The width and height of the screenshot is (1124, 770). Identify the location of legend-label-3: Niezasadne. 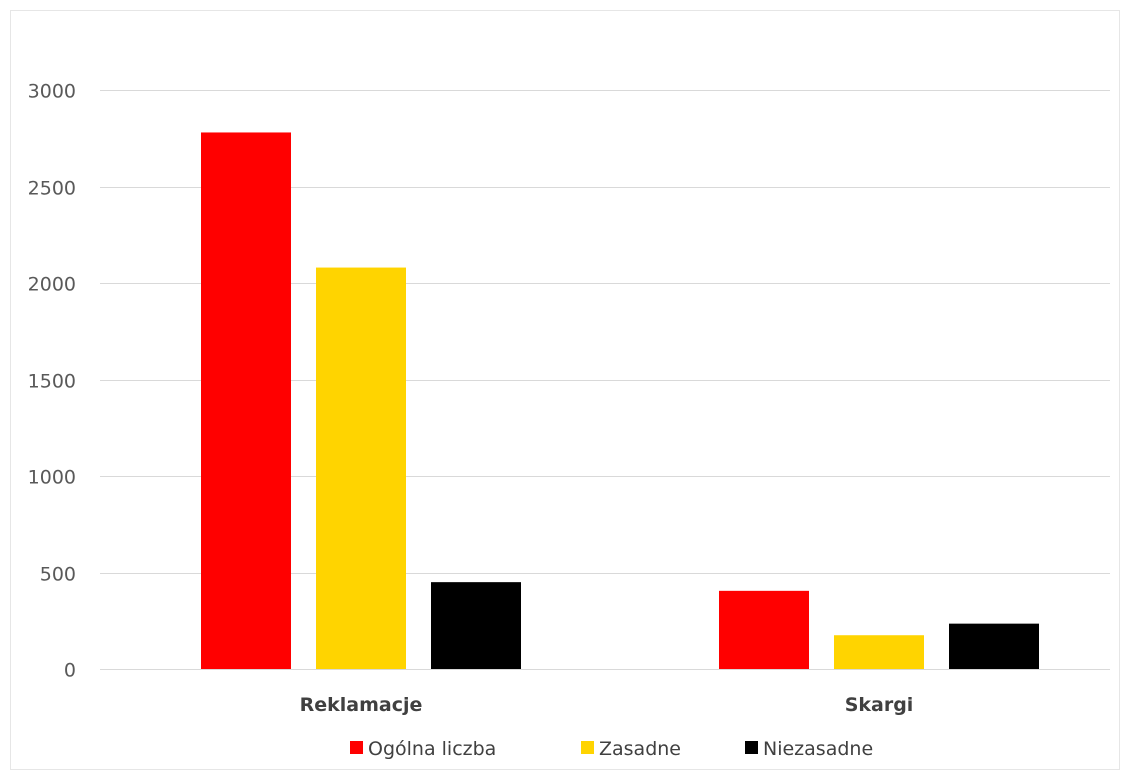
(818, 749).